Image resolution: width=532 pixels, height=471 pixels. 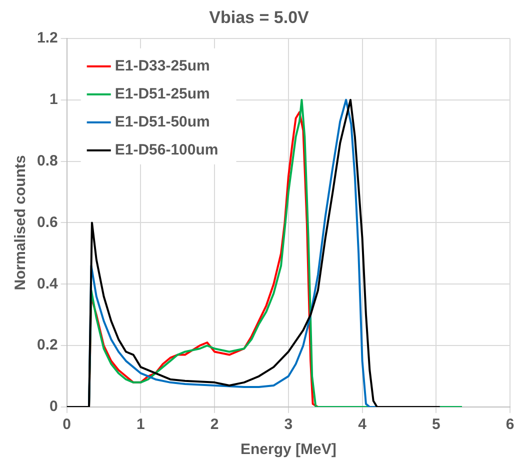 What do you see at coordinates (363, 425) in the screenshot?
I see `x-tick-label: 4` at bounding box center [363, 425].